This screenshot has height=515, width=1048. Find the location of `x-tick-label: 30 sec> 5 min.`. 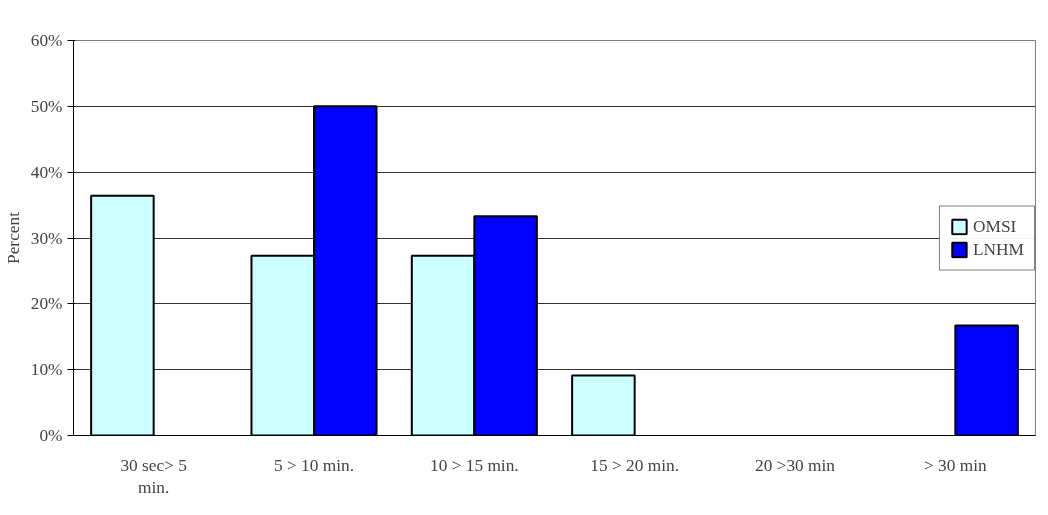

x-tick-label: 30 sec> 5 min. is located at coordinates (153, 476).